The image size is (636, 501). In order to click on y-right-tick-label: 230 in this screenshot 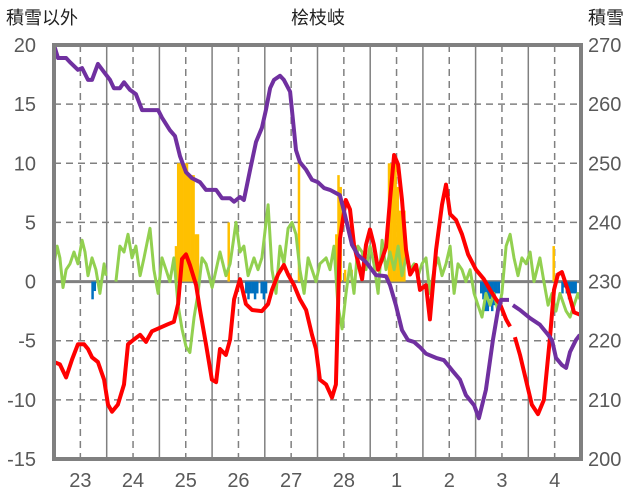, I will do `click(604, 283)`.